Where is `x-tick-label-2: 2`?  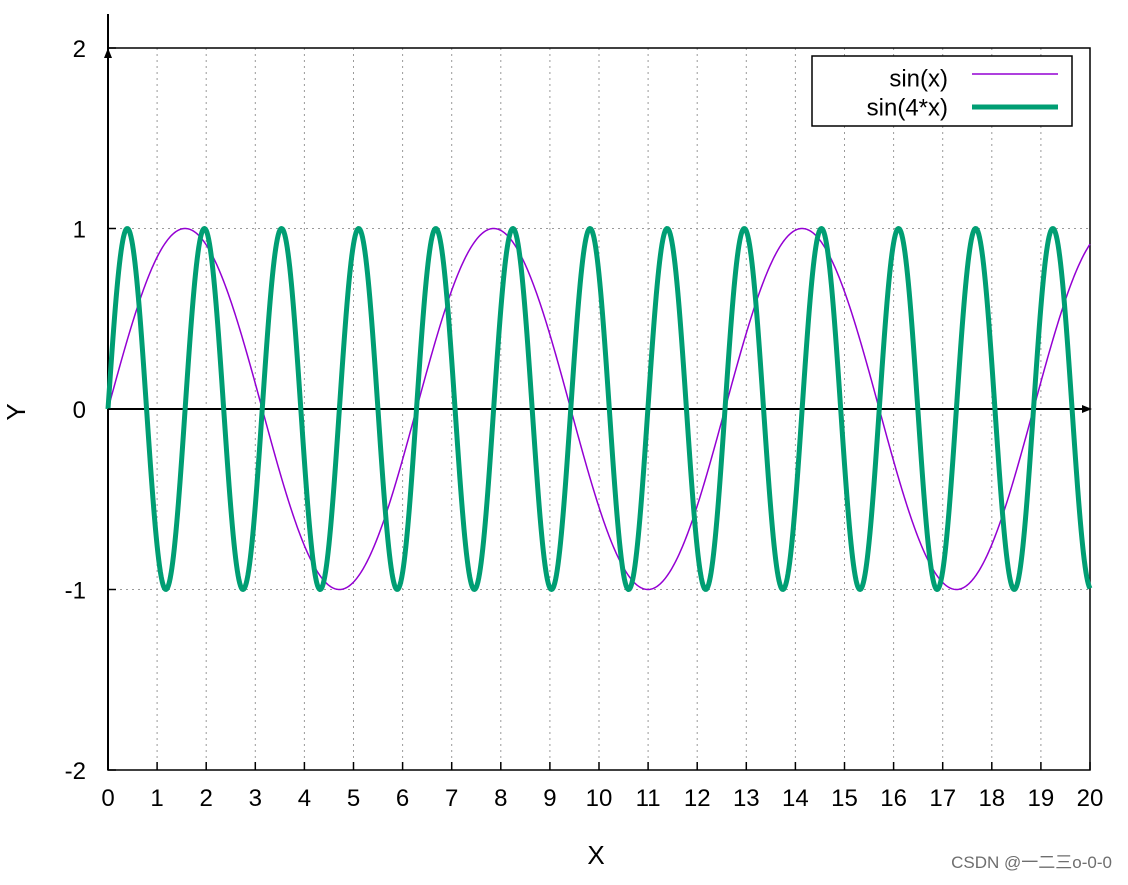 x-tick-label-2: 2 is located at coordinates (206, 798).